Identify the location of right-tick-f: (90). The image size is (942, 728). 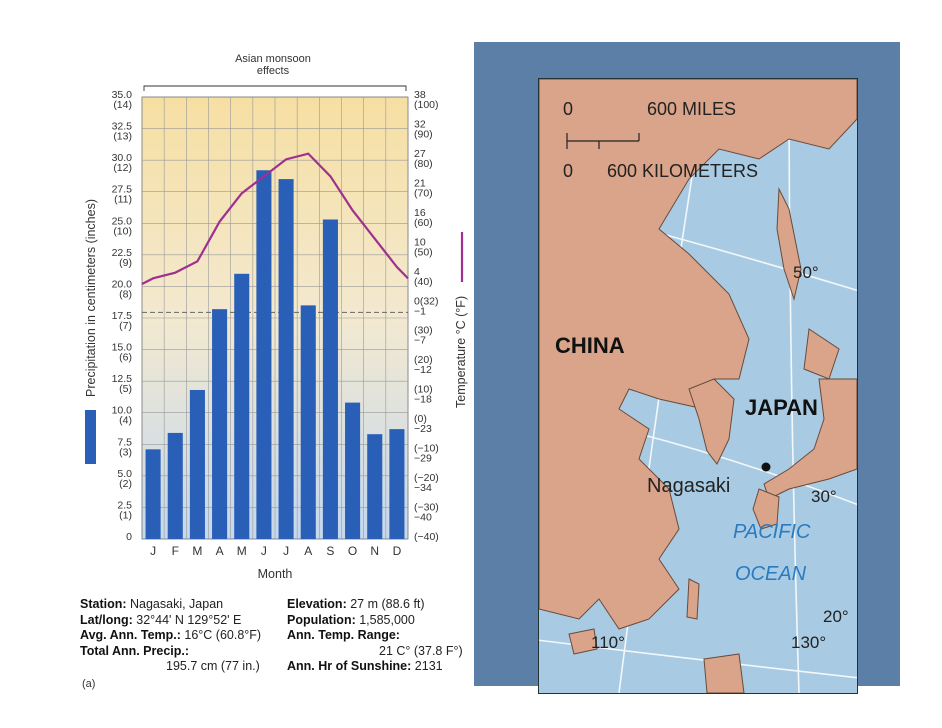
(423, 134).